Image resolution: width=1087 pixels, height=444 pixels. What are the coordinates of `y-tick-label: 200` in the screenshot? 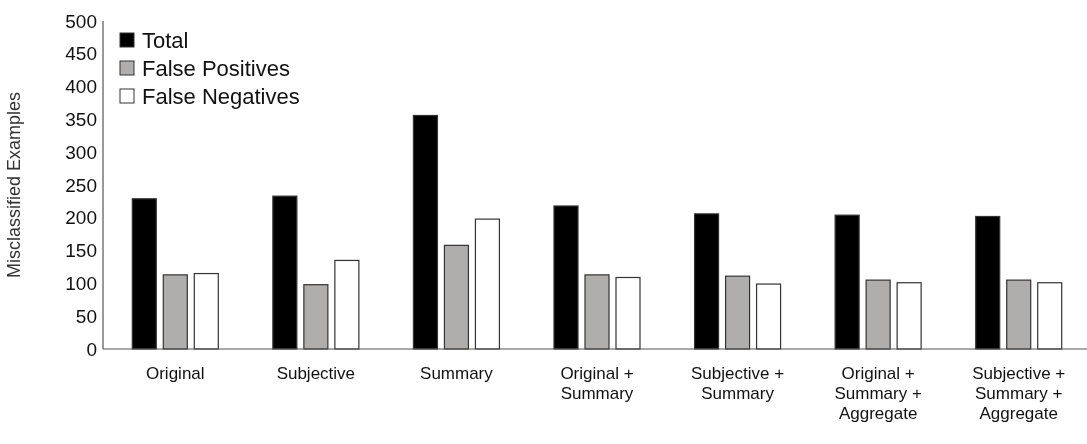 It's located at (81, 218).